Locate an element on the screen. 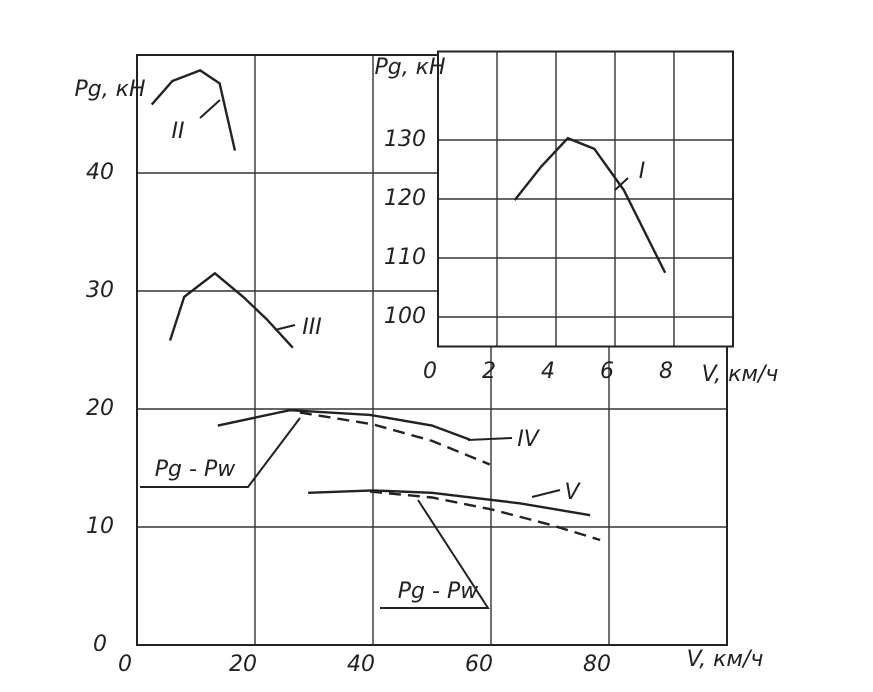 This screenshot has width=873, height=692. y-tick-label: 130 is located at coordinates (405, 139).